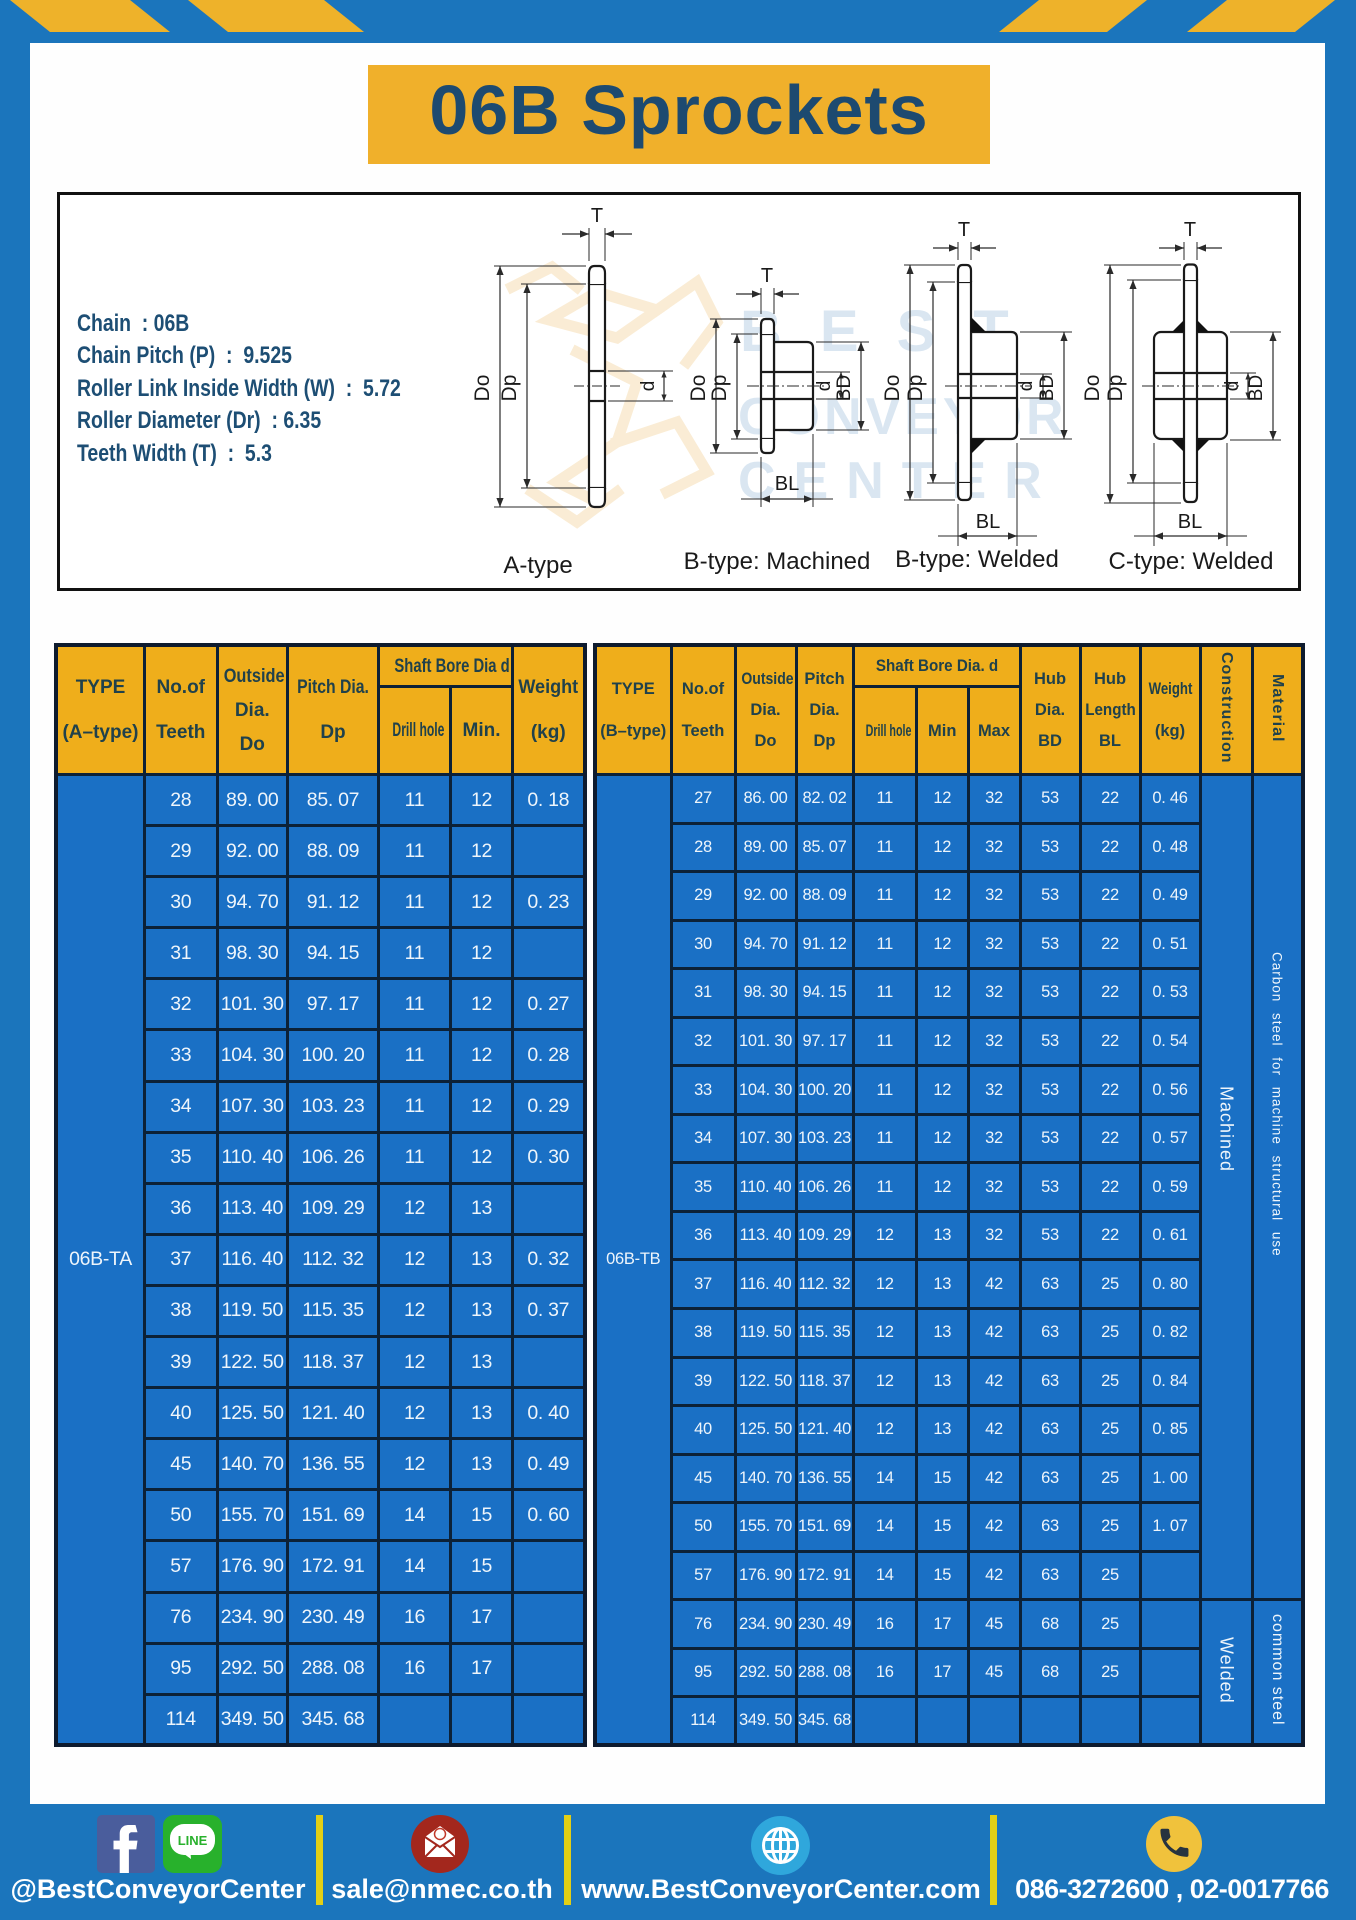 The image size is (1356, 1920). I want to click on svg-text: B-type: Welded, so click(977, 559).